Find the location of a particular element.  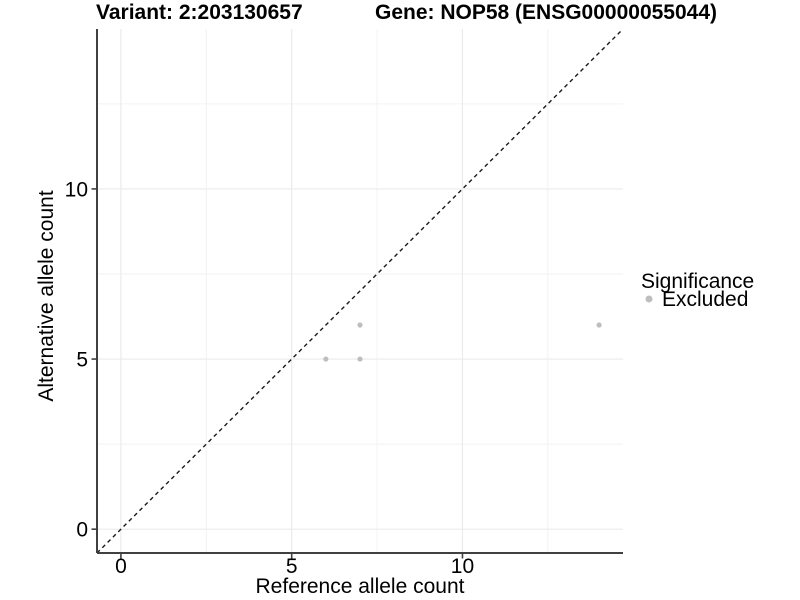

x-axis-title: Reference allele count is located at coordinates (360, 586).